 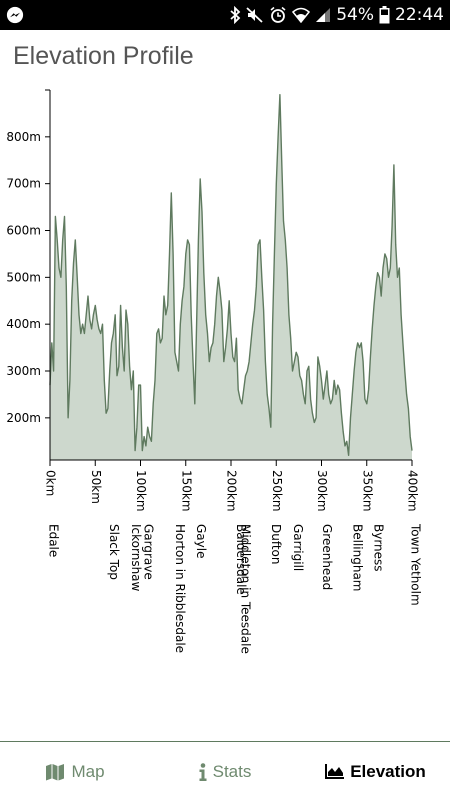 What do you see at coordinates (254, 15) in the screenshot?
I see `mute-icon` at bounding box center [254, 15].